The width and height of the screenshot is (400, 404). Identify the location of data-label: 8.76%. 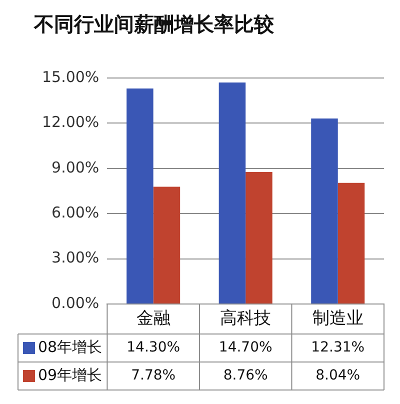
(245, 376).